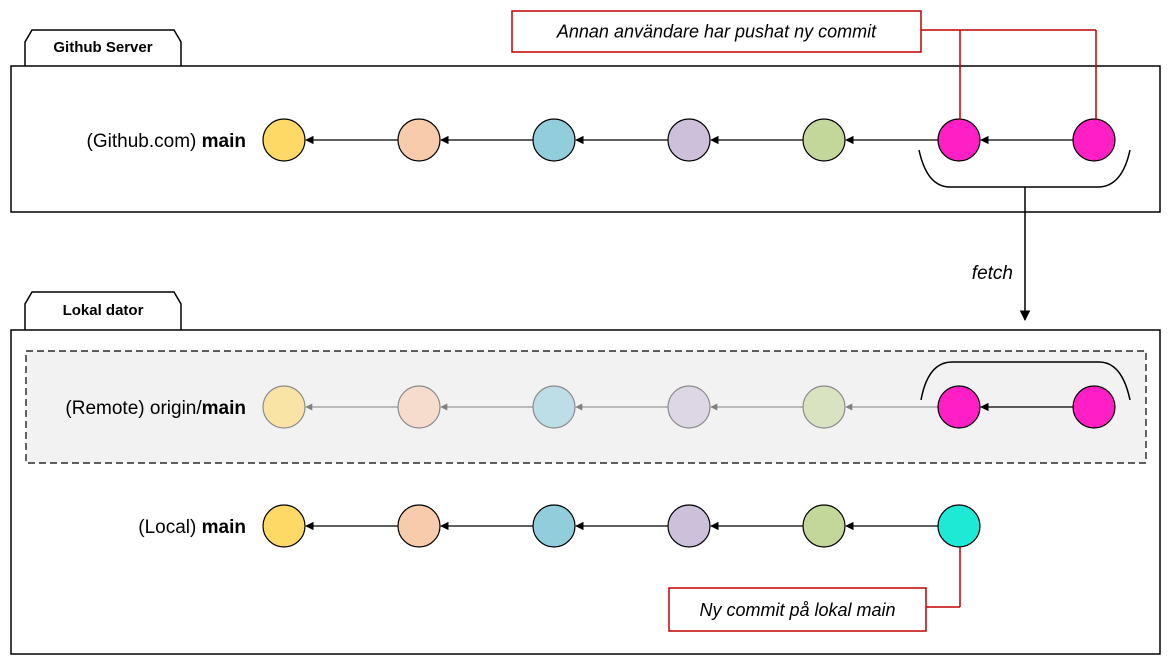 This screenshot has height=665, width=1171. I want to click on callout-top-text: Annan användare har pushat ny commit, so click(716, 32).